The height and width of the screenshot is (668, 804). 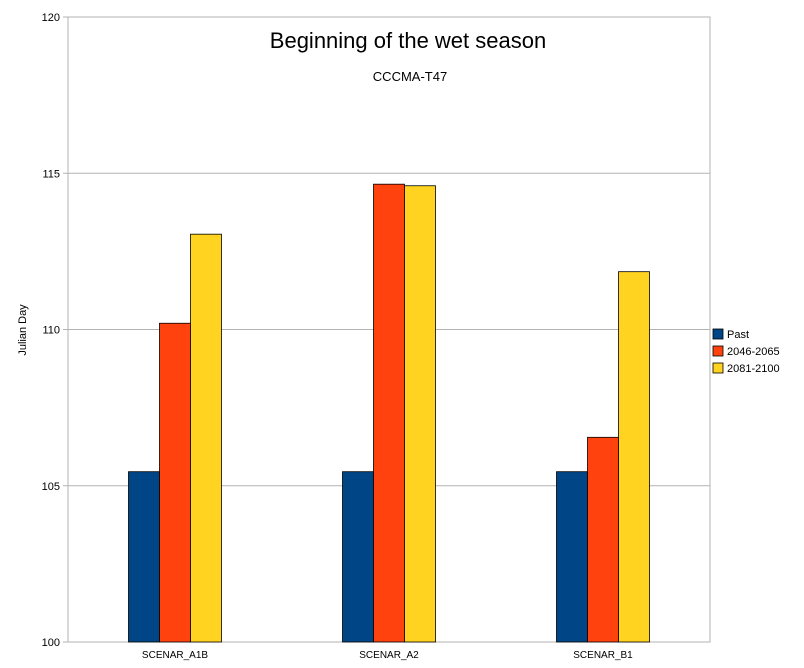 I want to click on bar-2046-2065-scenar-a1b, so click(x=175, y=482).